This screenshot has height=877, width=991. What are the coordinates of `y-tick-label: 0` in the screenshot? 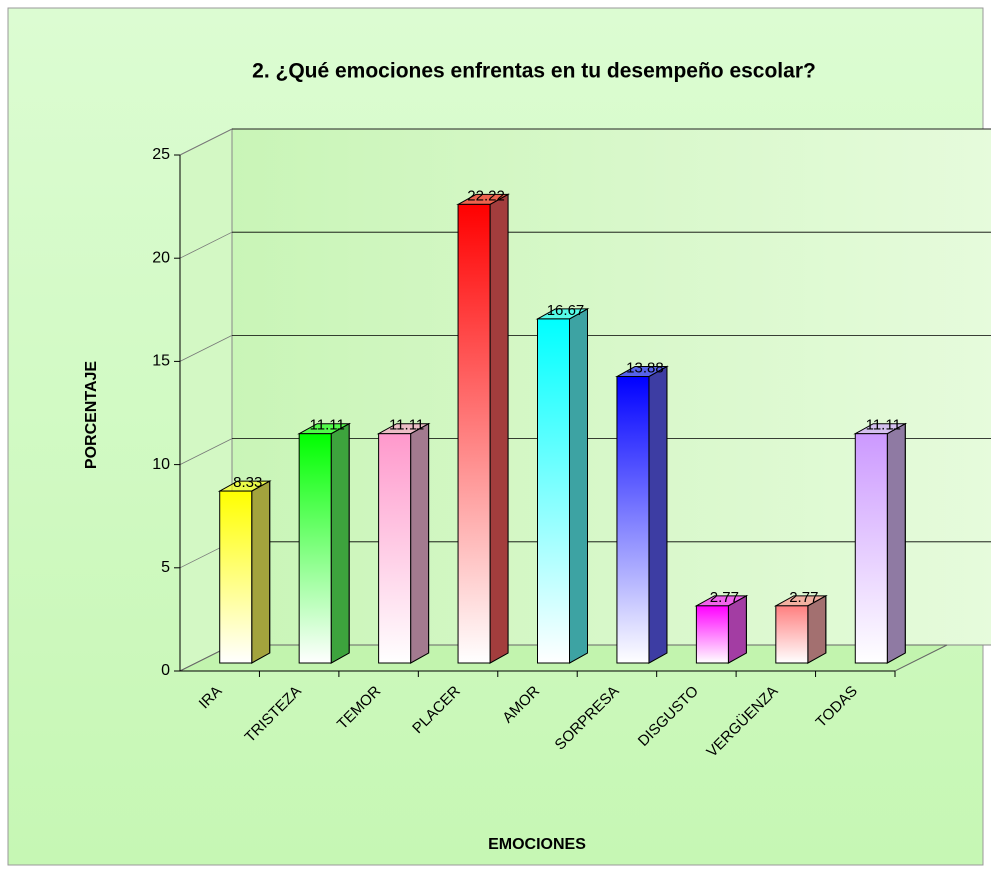 It's located at (165, 670).